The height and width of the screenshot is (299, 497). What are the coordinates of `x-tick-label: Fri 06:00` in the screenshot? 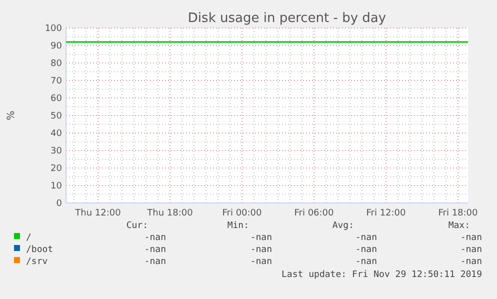 It's located at (314, 213).